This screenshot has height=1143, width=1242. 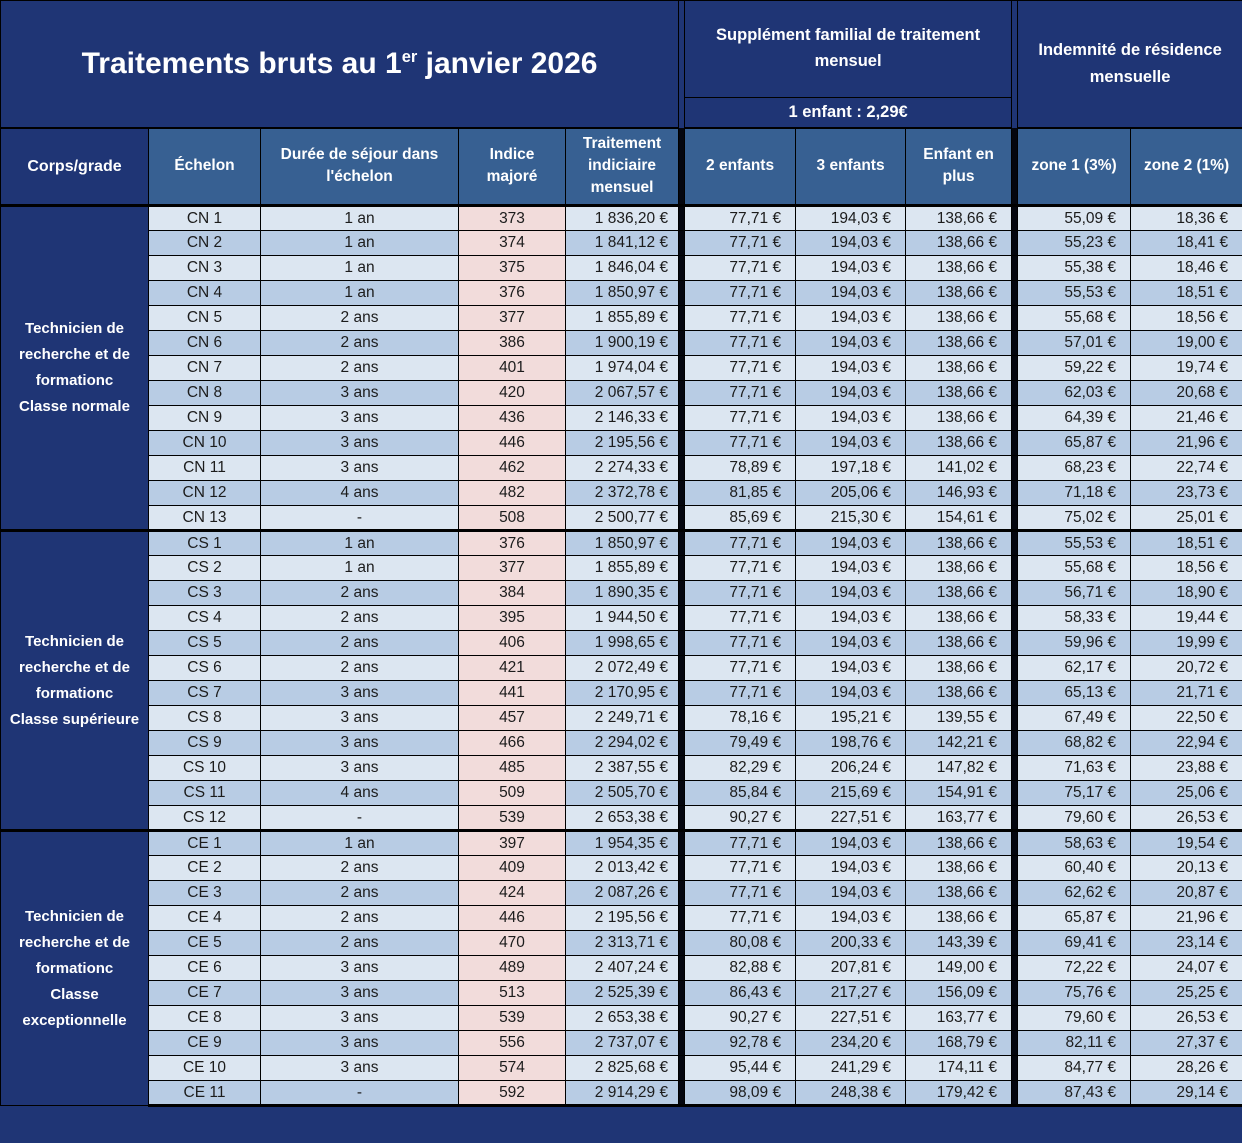 What do you see at coordinates (1186, 643) in the screenshot?
I see `cell-zone2: 19,99 €` at bounding box center [1186, 643].